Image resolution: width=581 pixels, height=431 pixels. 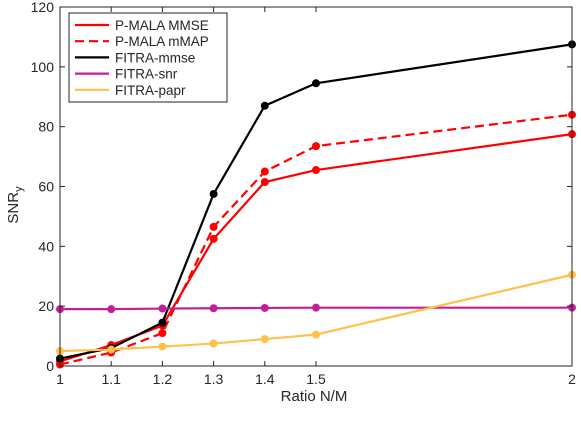 I want to click on legend-entry: FITRA-papr, so click(x=130, y=90).